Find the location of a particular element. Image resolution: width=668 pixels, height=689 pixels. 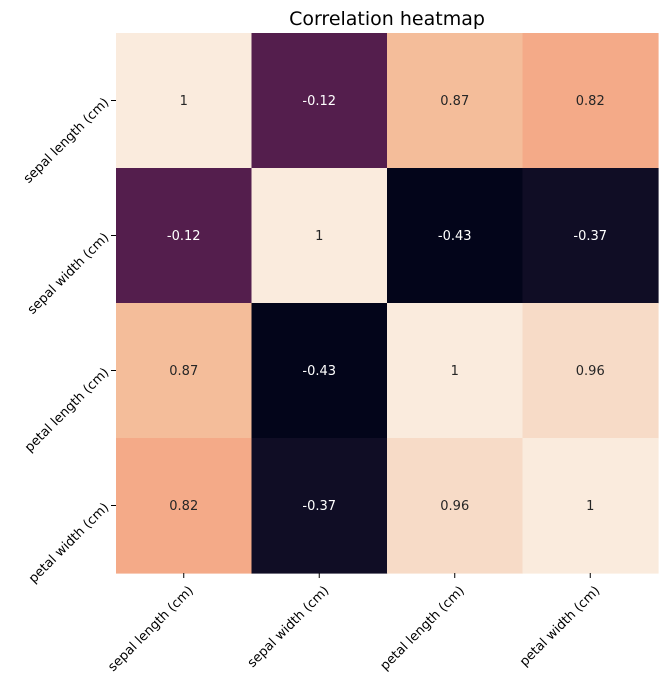

chart-title: Correlation heatmap is located at coordinates (387, 19).